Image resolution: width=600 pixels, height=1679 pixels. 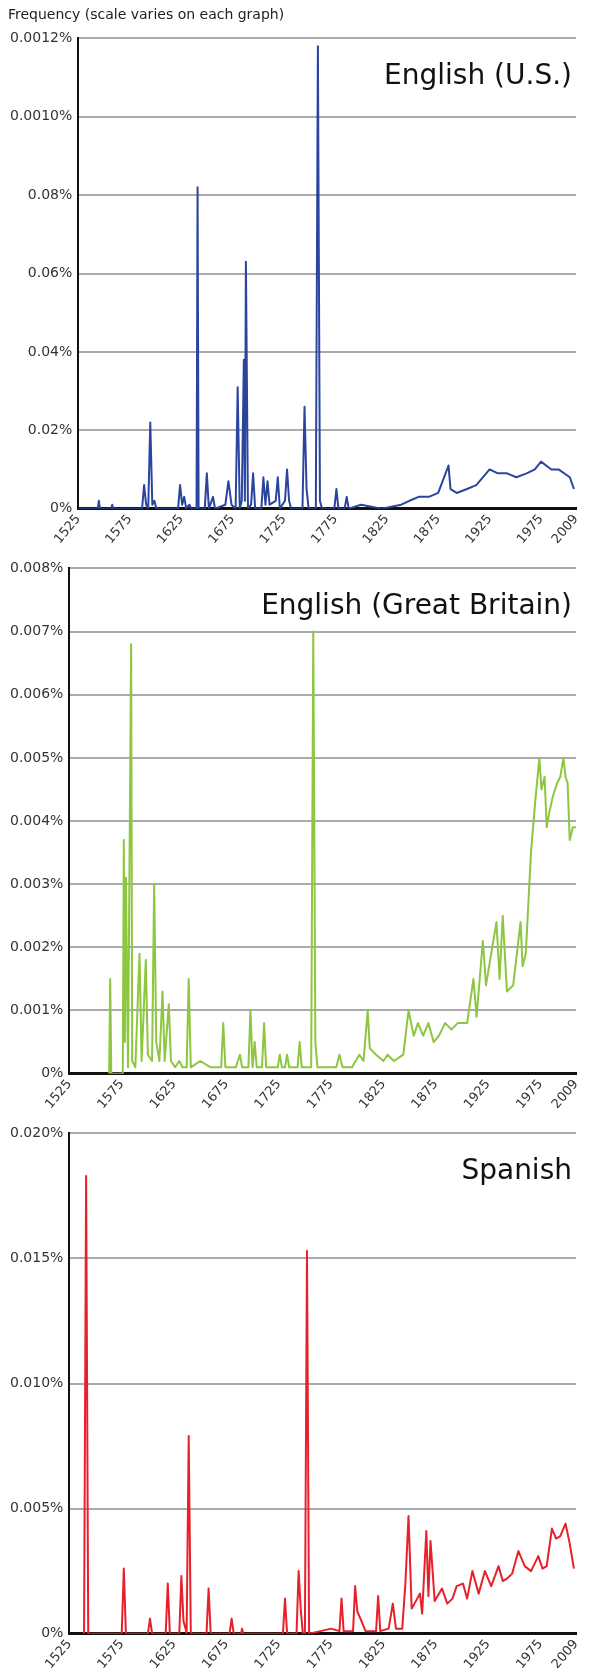 What do you see at coordinates (41, 37) in the screenshot?
I see `y-tick-label: 0.0012%` at bounding box center [41, 37].